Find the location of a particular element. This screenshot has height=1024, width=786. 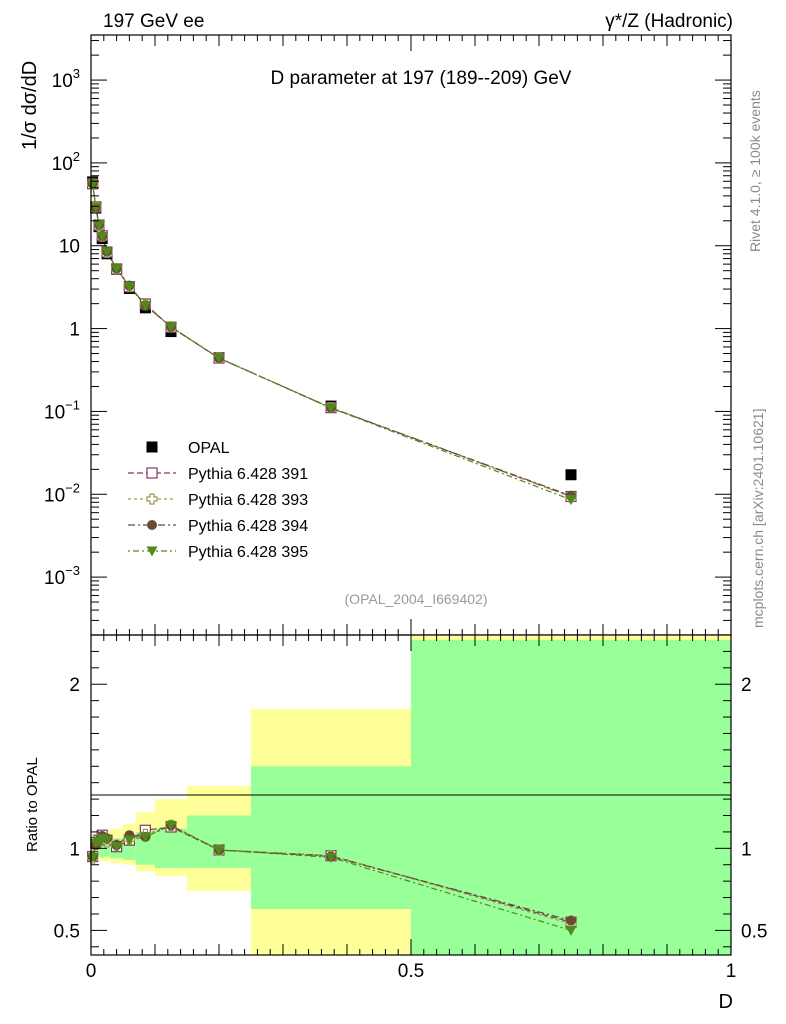

ratio-y-tick-label-right: 2 is located at coordinates (746, 685).